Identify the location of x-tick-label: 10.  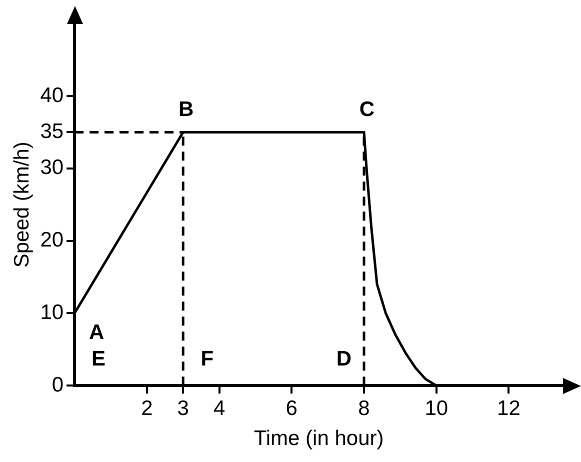
(436, 408).